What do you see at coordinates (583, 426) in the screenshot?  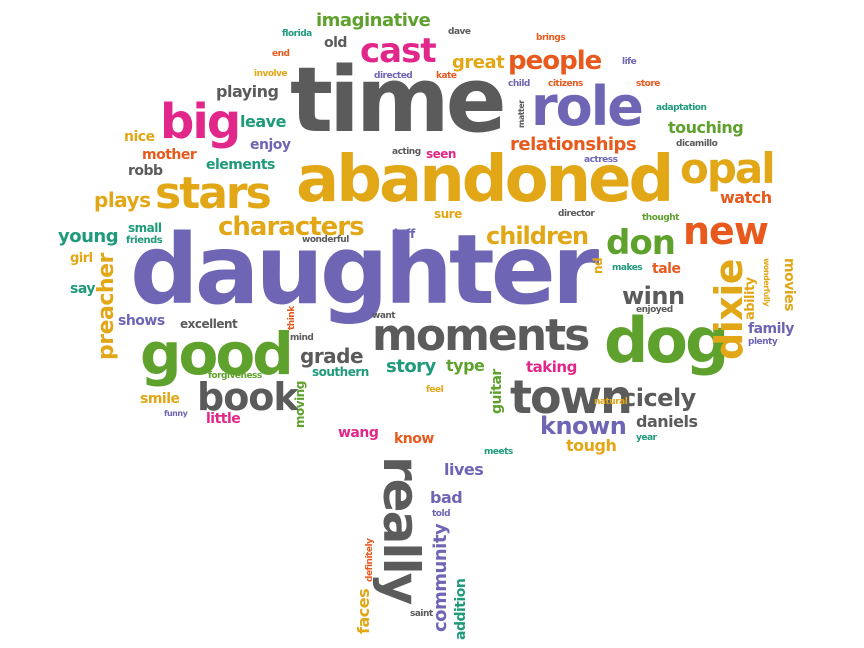 I see `word-known: known` at bounding box center [583, 426].